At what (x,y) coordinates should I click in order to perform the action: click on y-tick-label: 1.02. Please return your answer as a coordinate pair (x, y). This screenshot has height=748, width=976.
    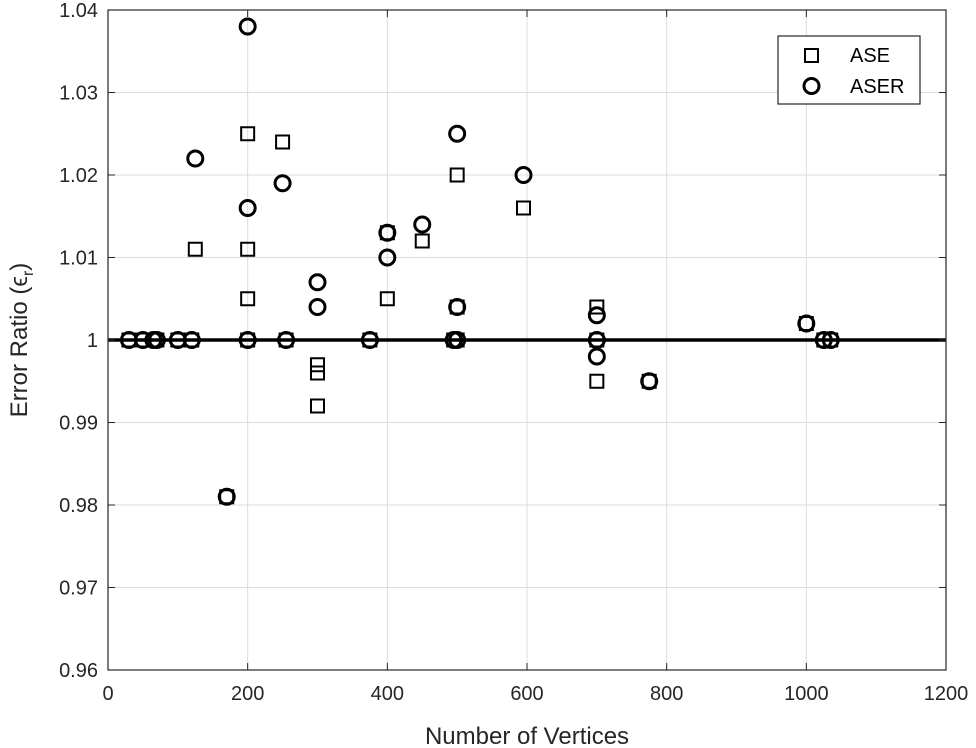
    Looking at the image, I should click on (78, 176).